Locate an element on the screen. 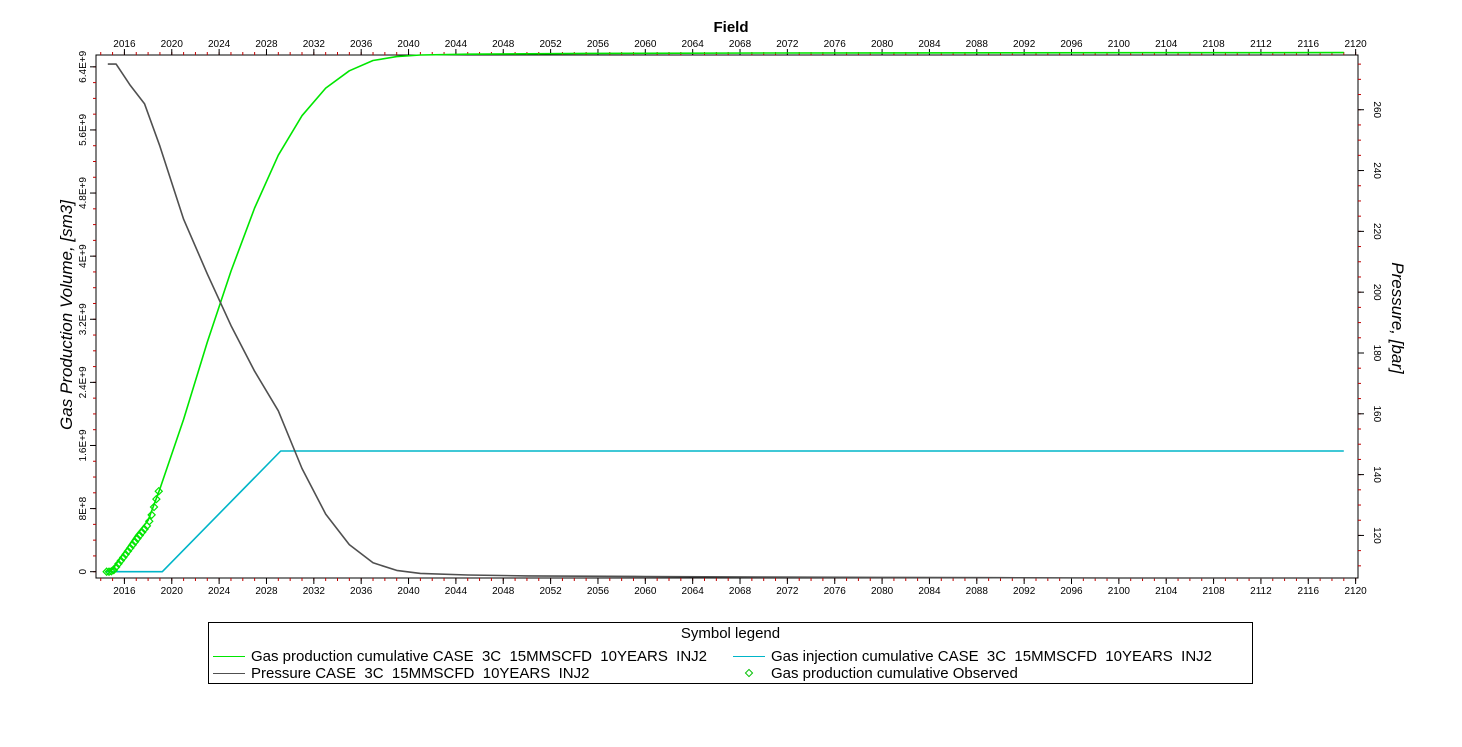  x-tick-label-top: 2024 is located at coordinates (219, 44).